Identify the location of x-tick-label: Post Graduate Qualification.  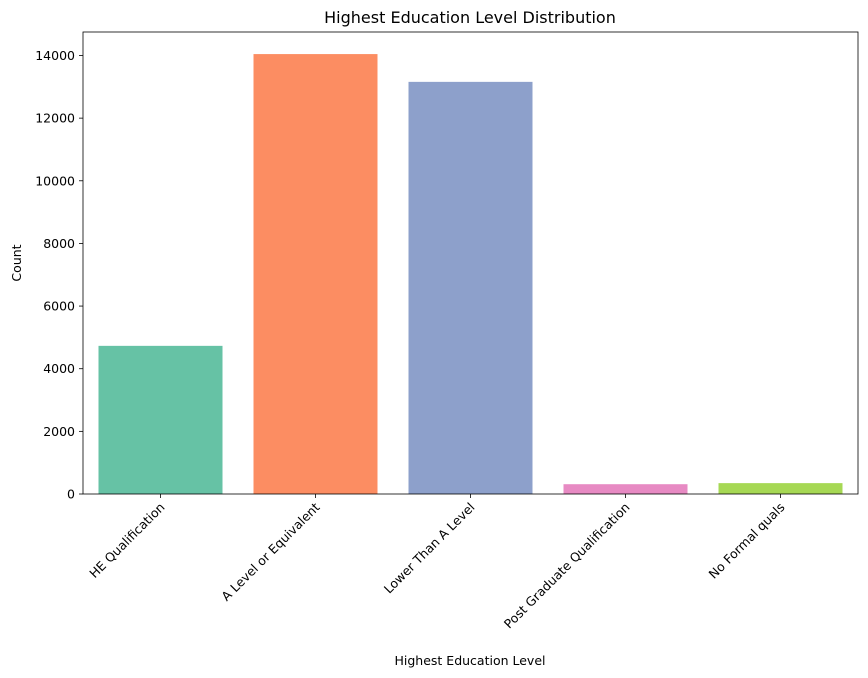
(567, 566).